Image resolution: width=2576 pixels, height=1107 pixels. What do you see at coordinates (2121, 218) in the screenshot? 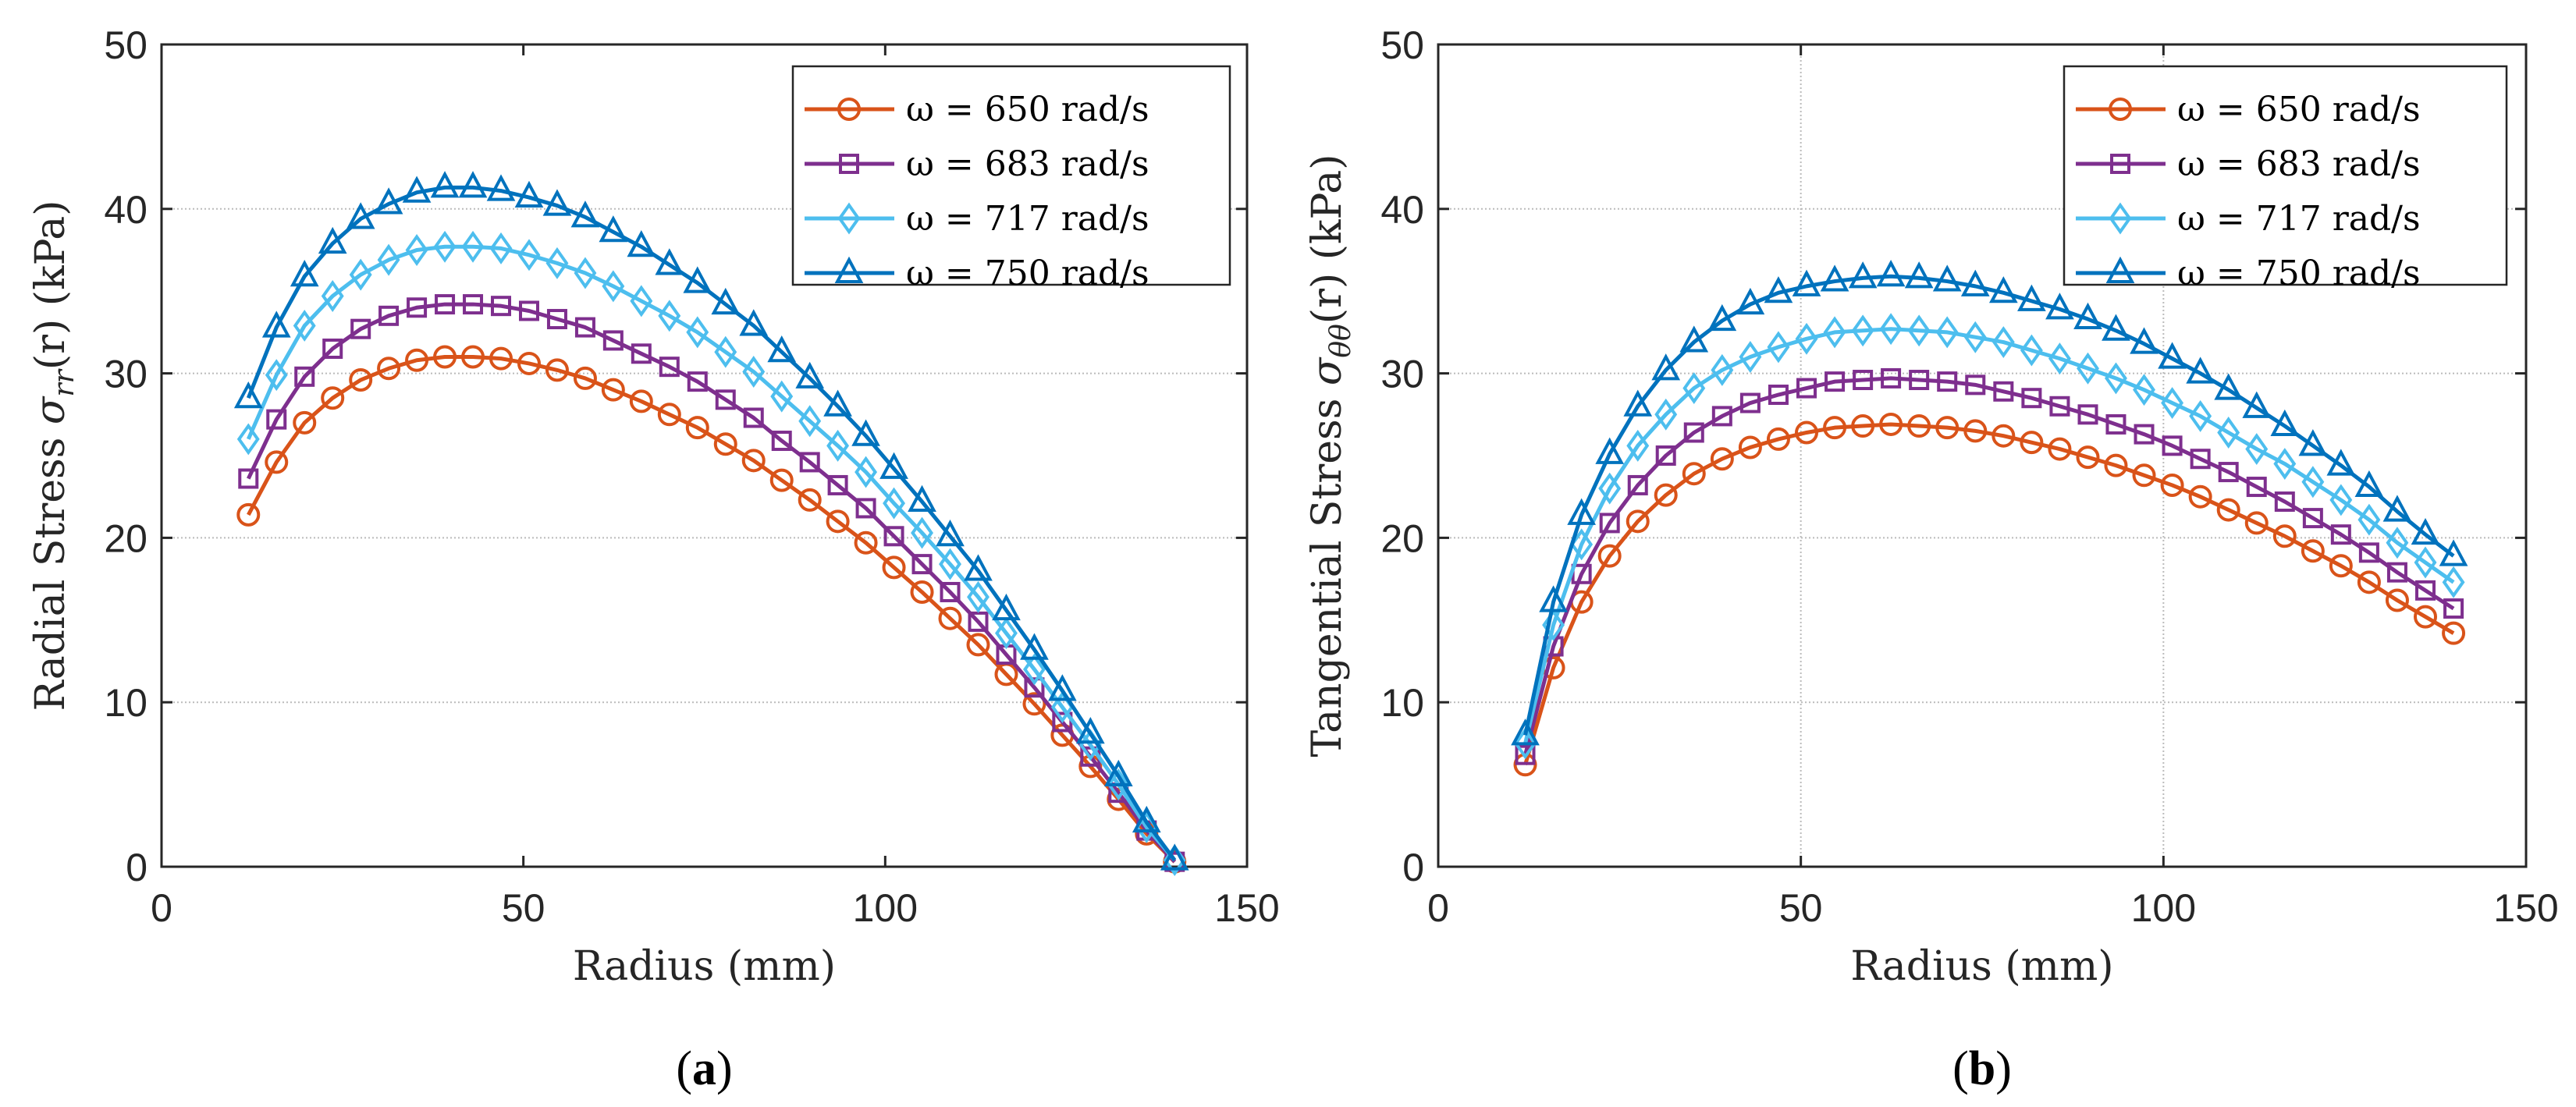
I see `legend-marker-diamond` at bounding box center [2121, 218].